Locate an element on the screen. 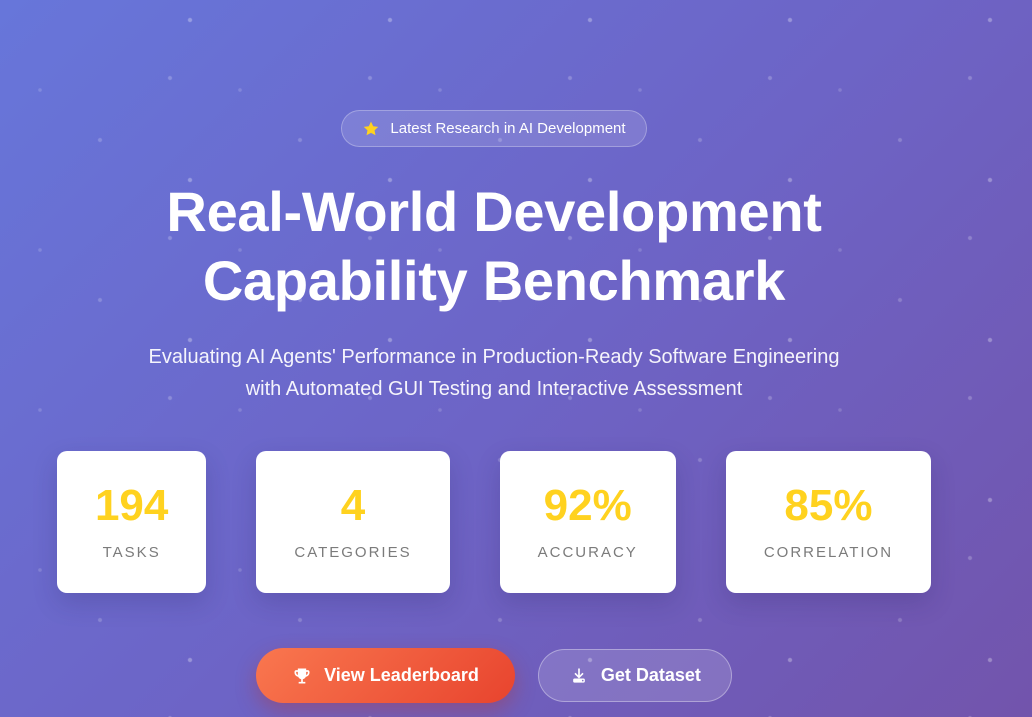 This screenshot has height=717, width=1032. stat-card-accuracy: 92% ACCURACY is located at coordinates (587, 522).